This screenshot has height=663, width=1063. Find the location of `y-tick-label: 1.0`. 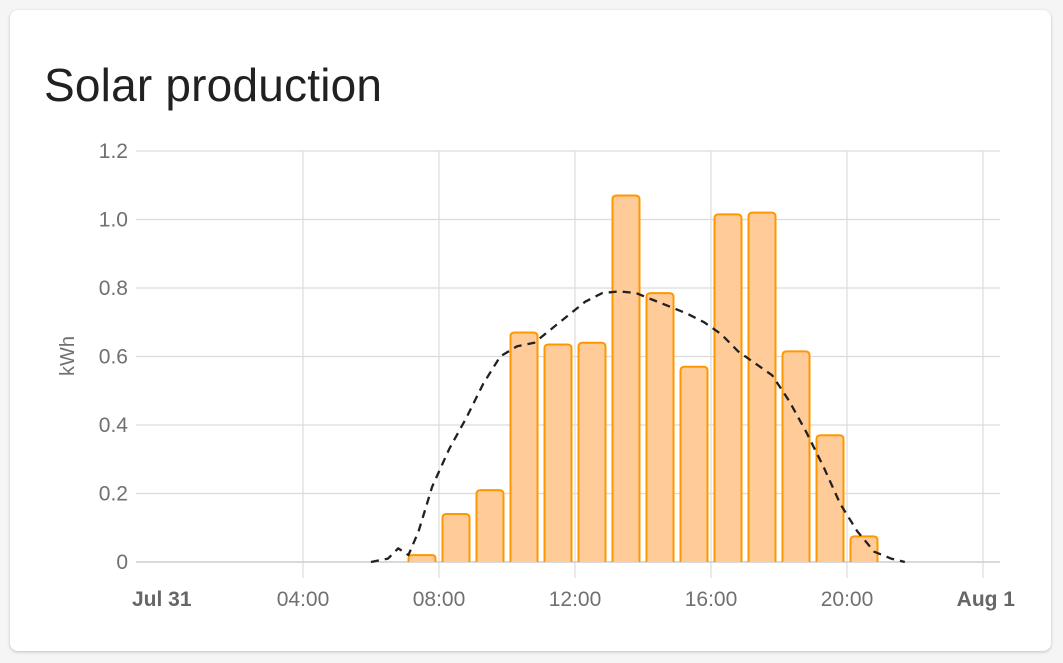

y-tick-label: 1.0 is located at coordinates (113, 220).